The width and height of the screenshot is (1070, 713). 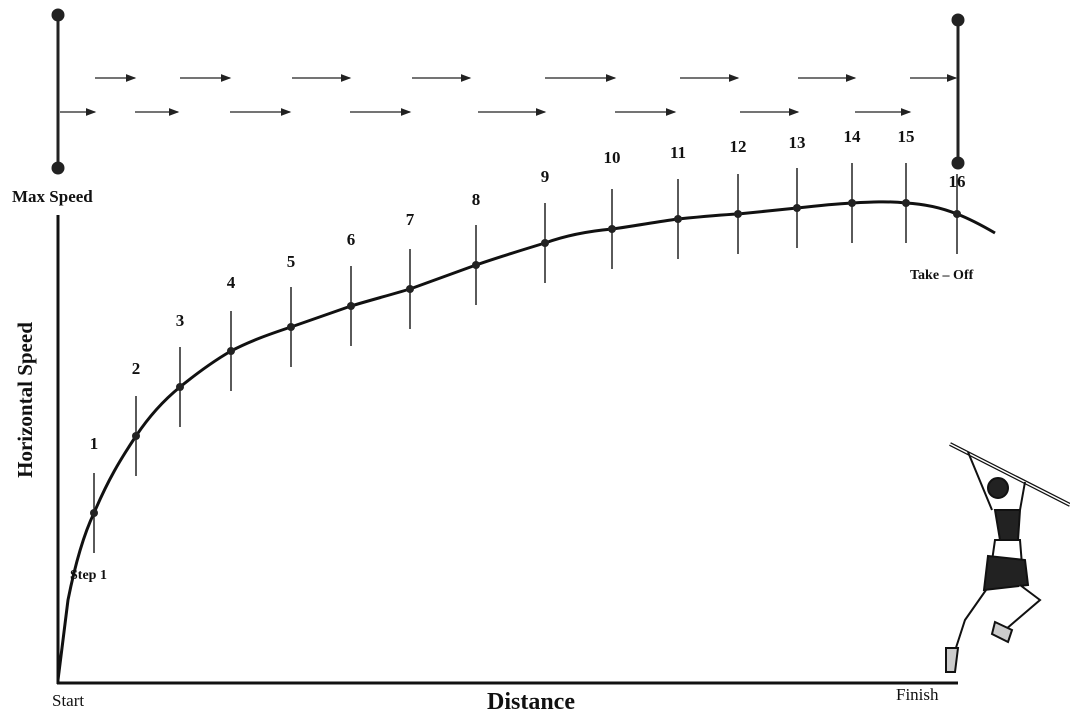 I want to click on step-label: 12, so click(x=738, y=146).